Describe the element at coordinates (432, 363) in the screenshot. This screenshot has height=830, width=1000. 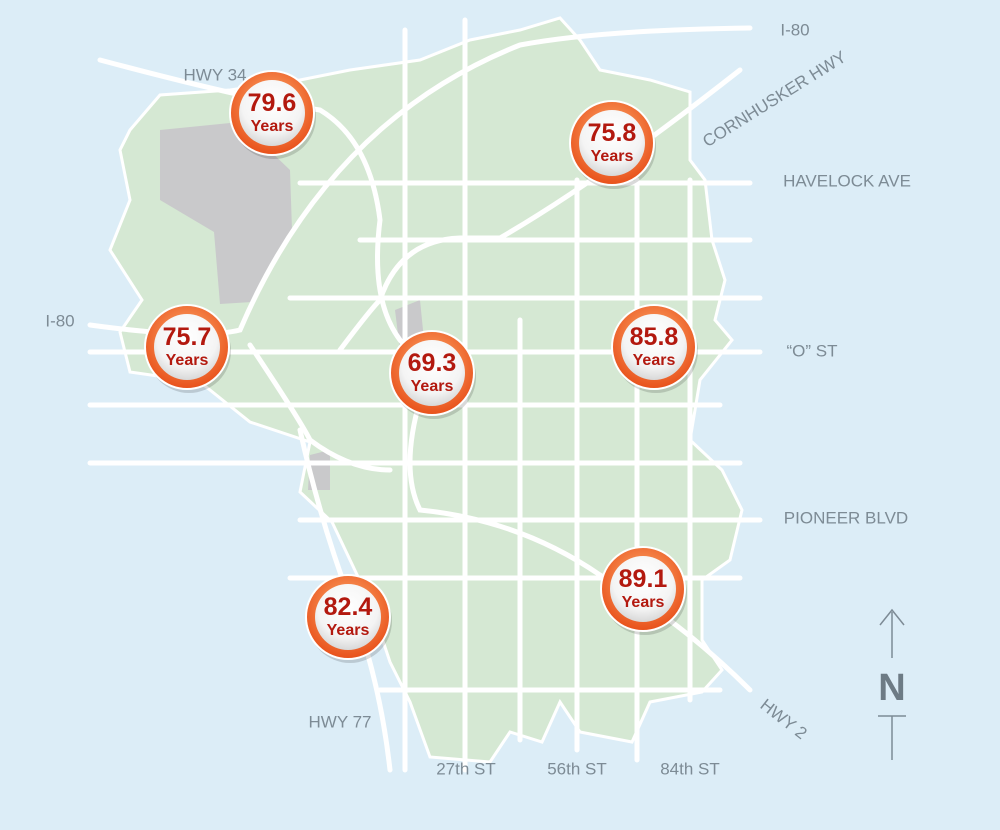
I see `marker-value: 69.3` at that location.